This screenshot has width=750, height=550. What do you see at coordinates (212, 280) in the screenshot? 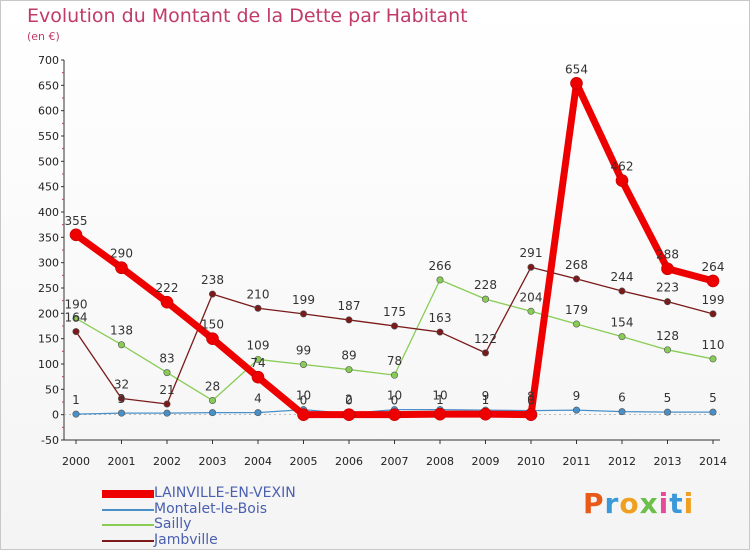
I see `data-label-jambville: 238` at bounding box center [212, 280].